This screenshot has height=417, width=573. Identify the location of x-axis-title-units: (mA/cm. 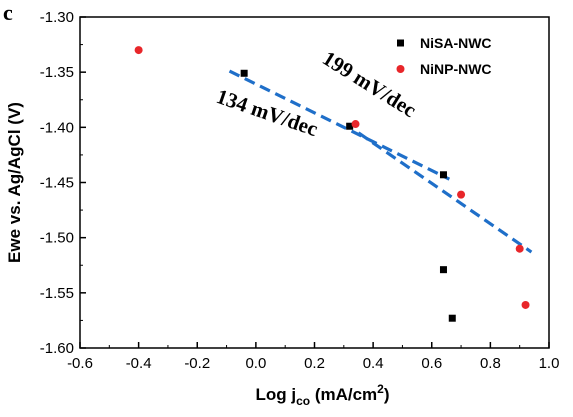
(343, 394).